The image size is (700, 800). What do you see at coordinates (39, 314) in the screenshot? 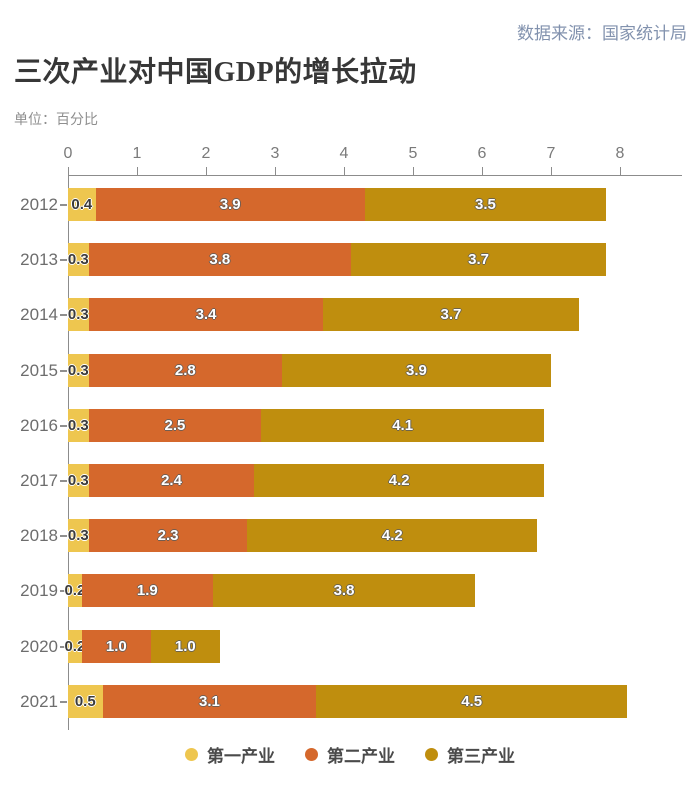
I see `year-label: 2014` at bounding box center [39, 314].